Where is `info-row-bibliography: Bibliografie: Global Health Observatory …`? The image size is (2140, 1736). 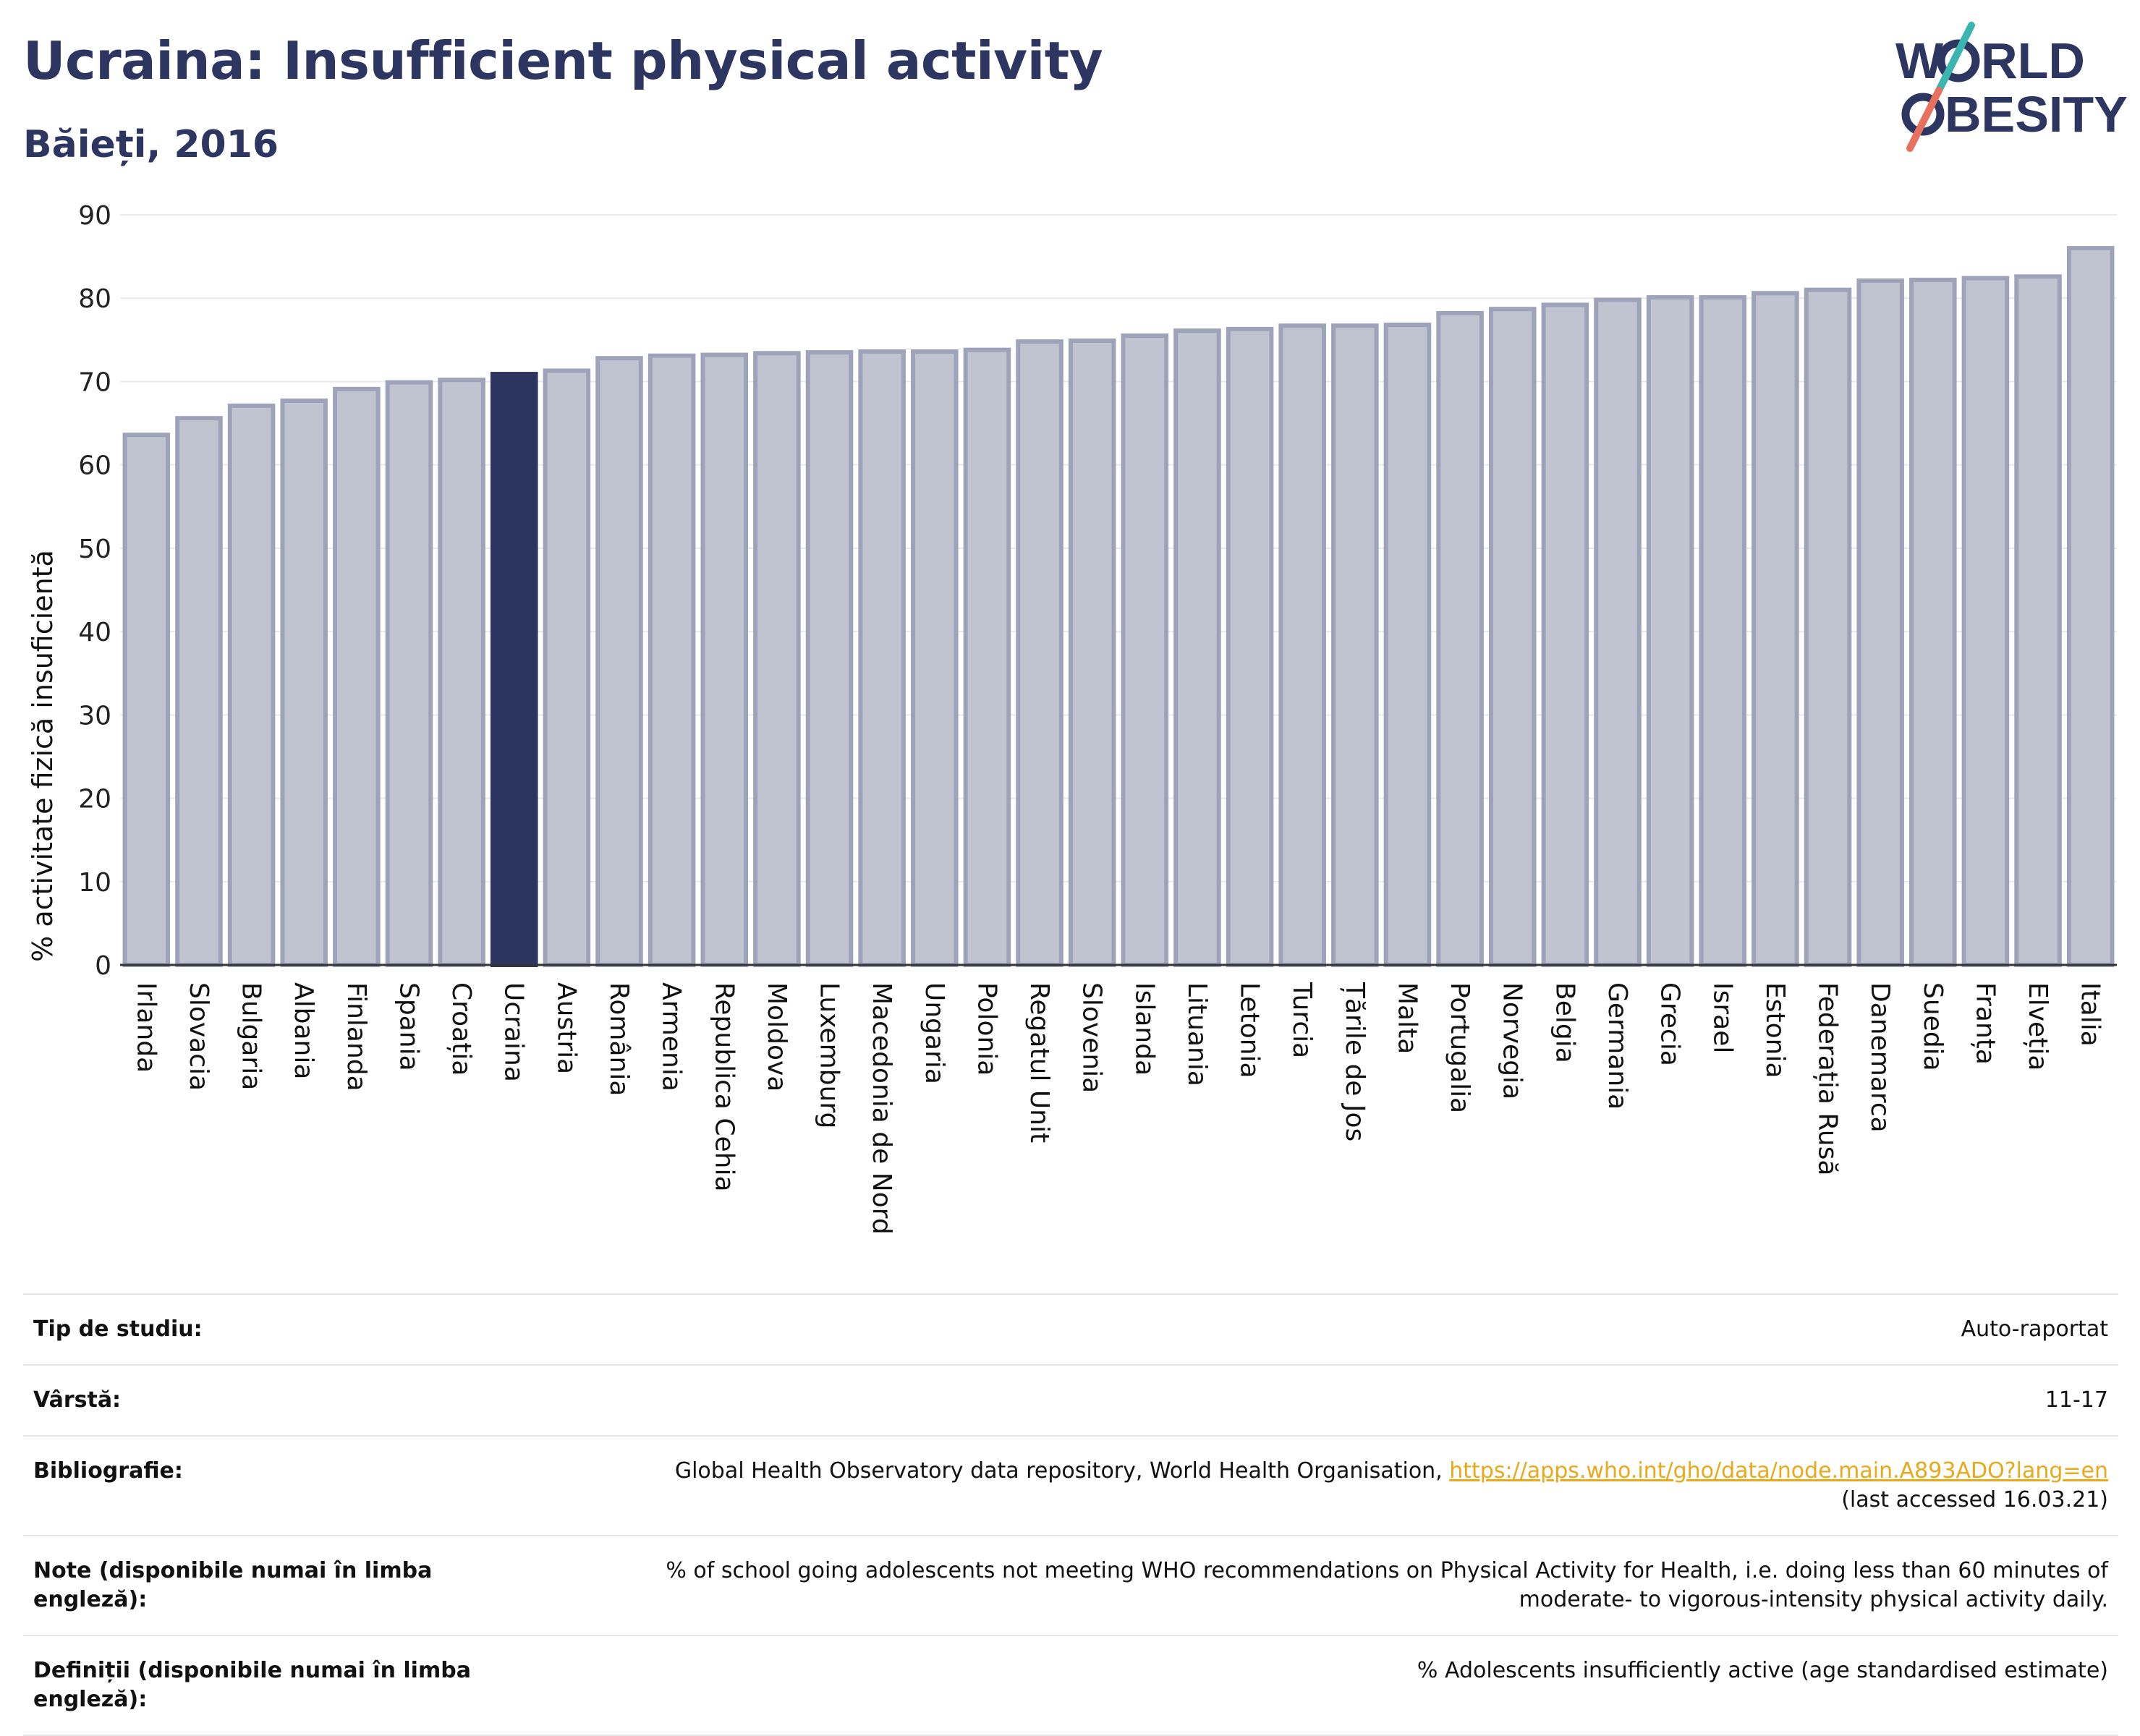
info-row-bibliography: Bibliografie: Global Health Observatory … is located at coordinates (1070, 1485).